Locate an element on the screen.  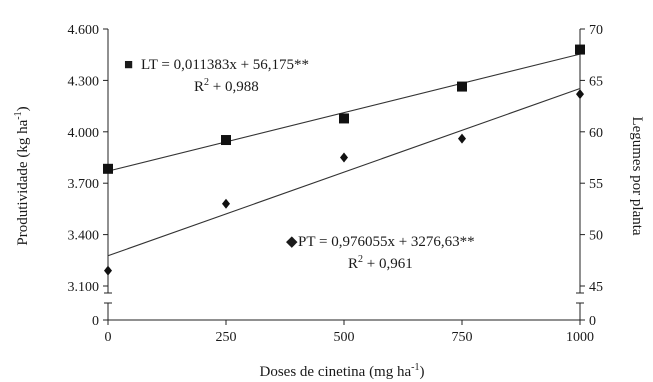
x-tick-label: 250 is located at coordinates (226, 337).